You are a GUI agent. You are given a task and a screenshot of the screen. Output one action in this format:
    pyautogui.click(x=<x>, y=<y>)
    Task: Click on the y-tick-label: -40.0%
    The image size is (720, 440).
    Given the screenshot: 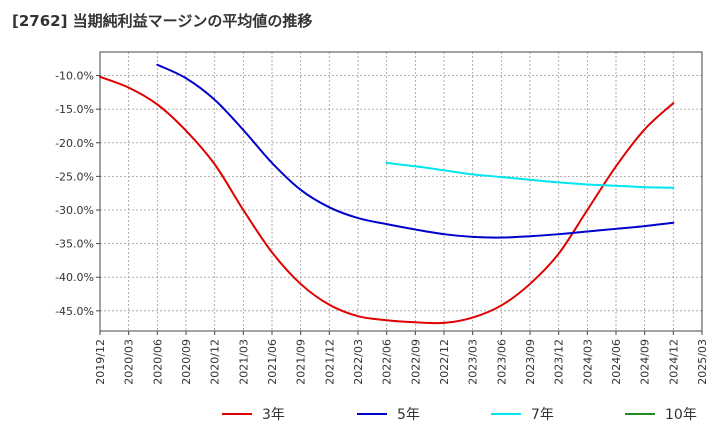 What is the action you would take?
    pyautogui.click(x=74, y=277)
    